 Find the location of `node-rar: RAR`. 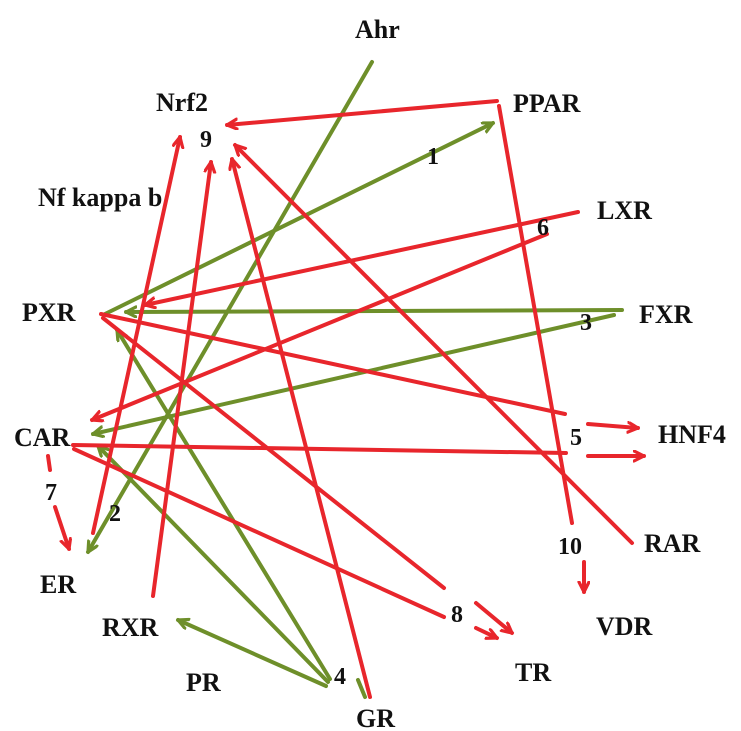

node-rar: RAR is located at coordinates (672, 543).